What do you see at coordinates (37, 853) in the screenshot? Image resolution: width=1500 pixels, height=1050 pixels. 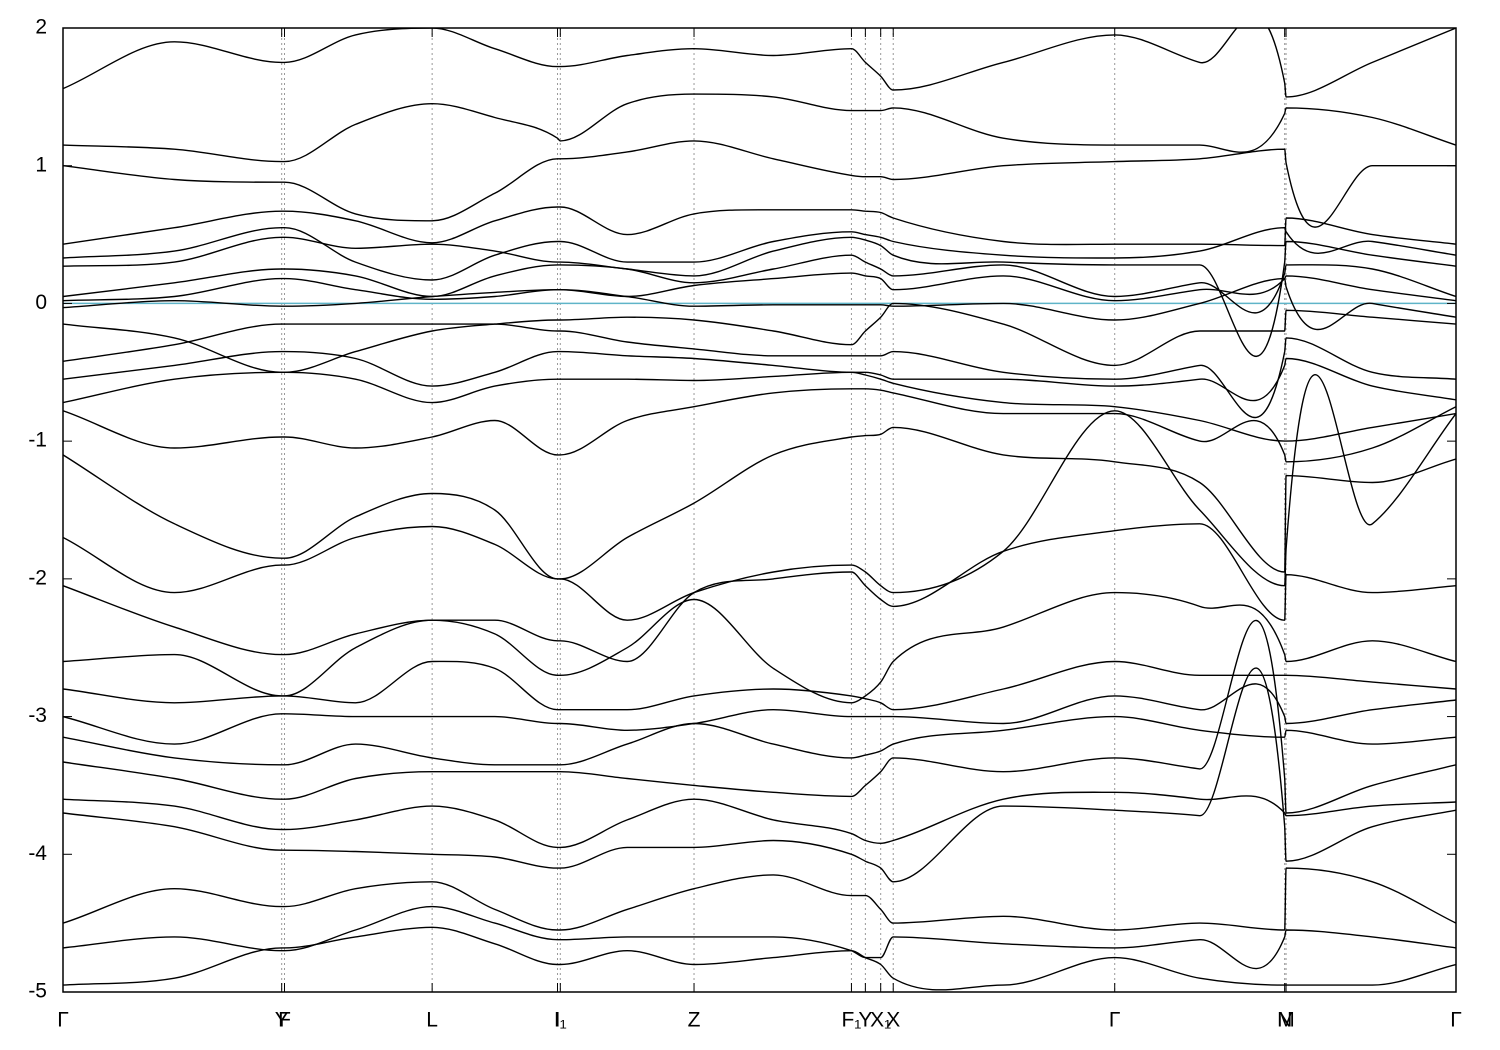 I see `y-tick-label: -4` at bounding box center [37, 853].